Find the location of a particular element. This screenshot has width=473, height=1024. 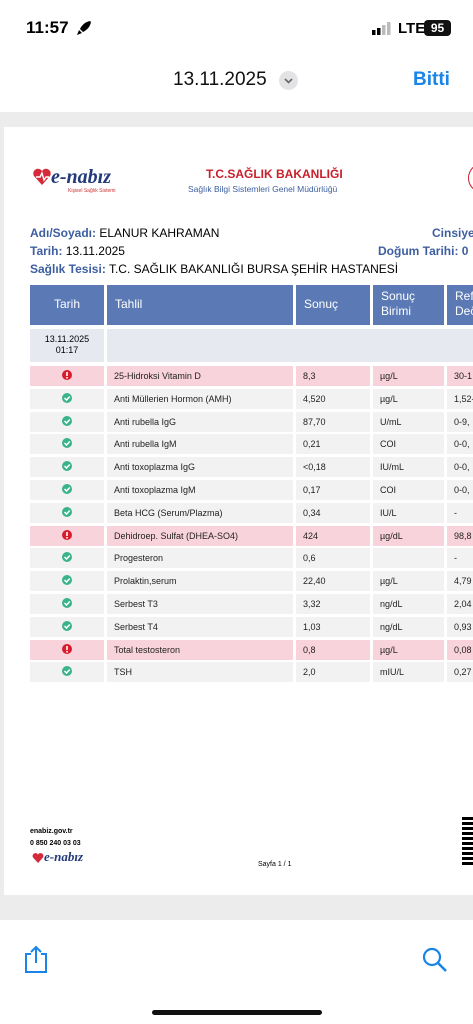

date-cell: 13.11.2025 01:17 is located at coordinates (67, 345).